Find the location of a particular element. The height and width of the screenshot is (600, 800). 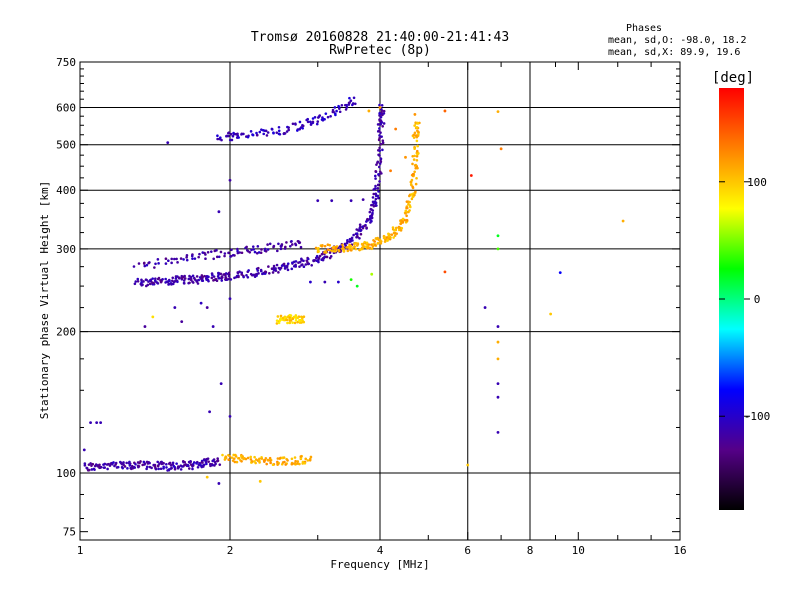

trace-echo-patch is located at coordinates (290, 319).